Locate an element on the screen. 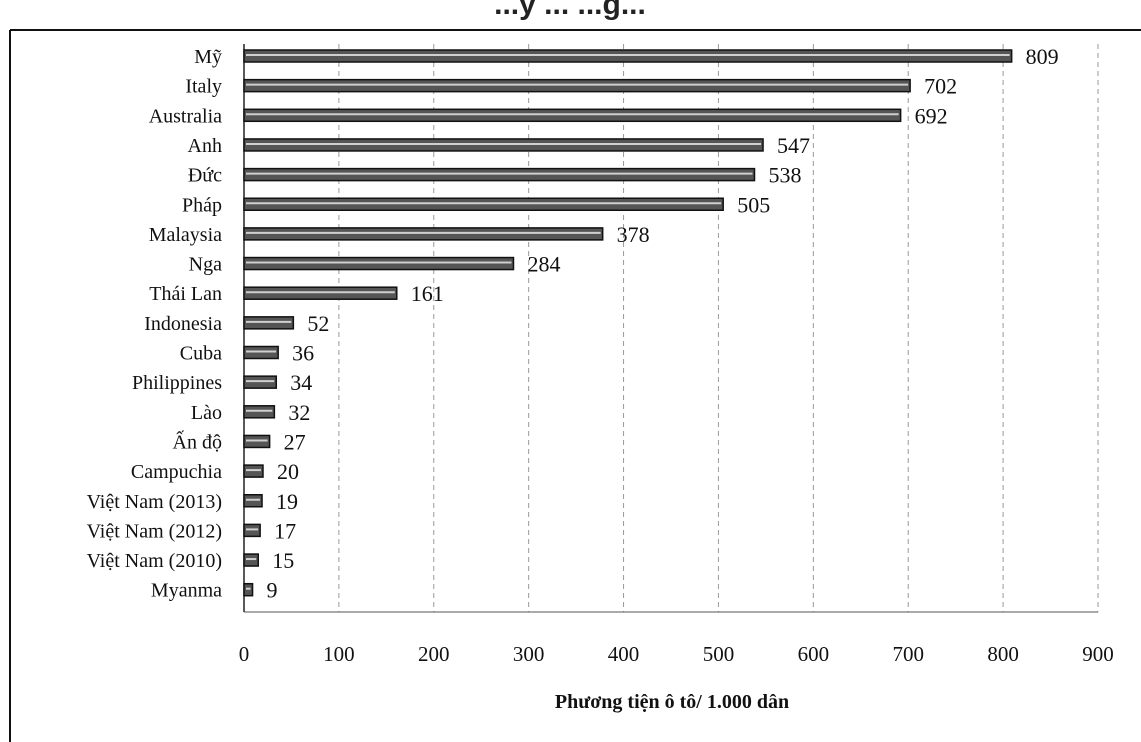 This screenshot has height=742, width=1141. x-tick-label: 700 is located at coordinates (908, 654).